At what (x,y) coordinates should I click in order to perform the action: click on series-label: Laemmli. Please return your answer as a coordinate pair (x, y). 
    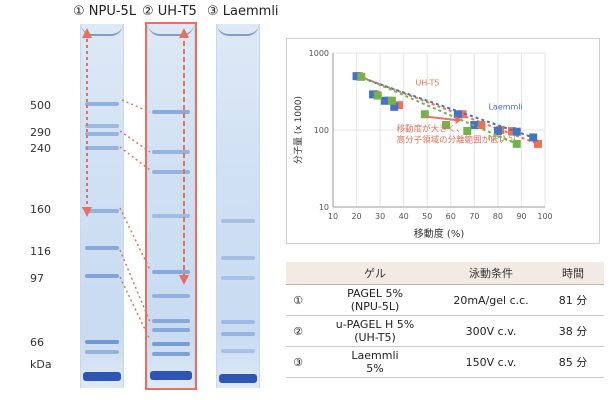
    Looking at the image, I should click on (505, 106).